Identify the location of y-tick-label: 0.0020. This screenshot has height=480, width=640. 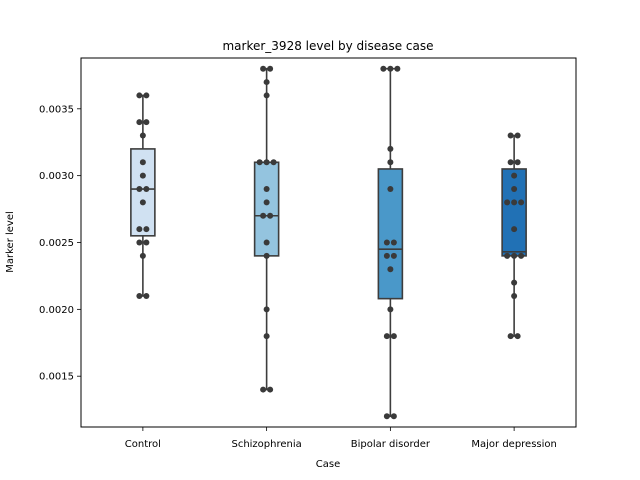
(56, 310).